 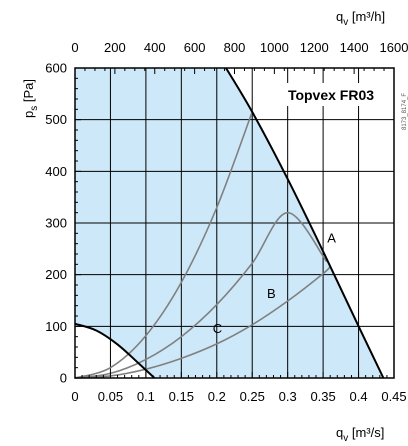 What do you see at coordinates (345, 22) in the screenshot?
I see `top-axis-label-sub: v` at bounding box center [345, 22].